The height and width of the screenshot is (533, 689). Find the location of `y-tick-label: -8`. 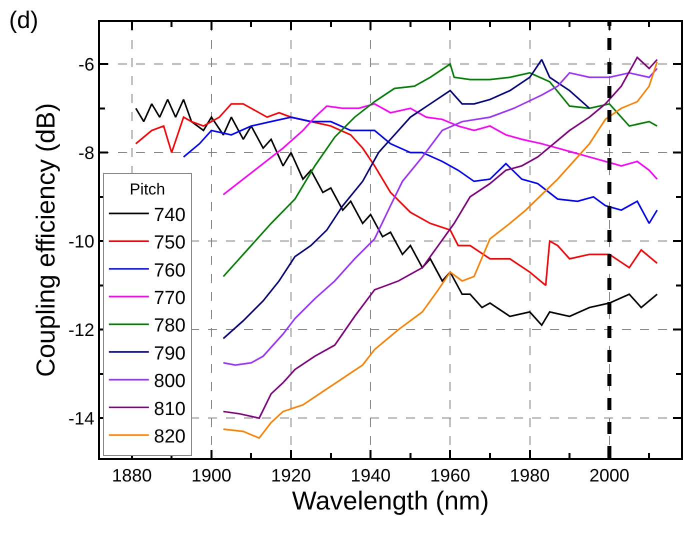

y-tick-label: -8 is located at coordinates (86, 152).